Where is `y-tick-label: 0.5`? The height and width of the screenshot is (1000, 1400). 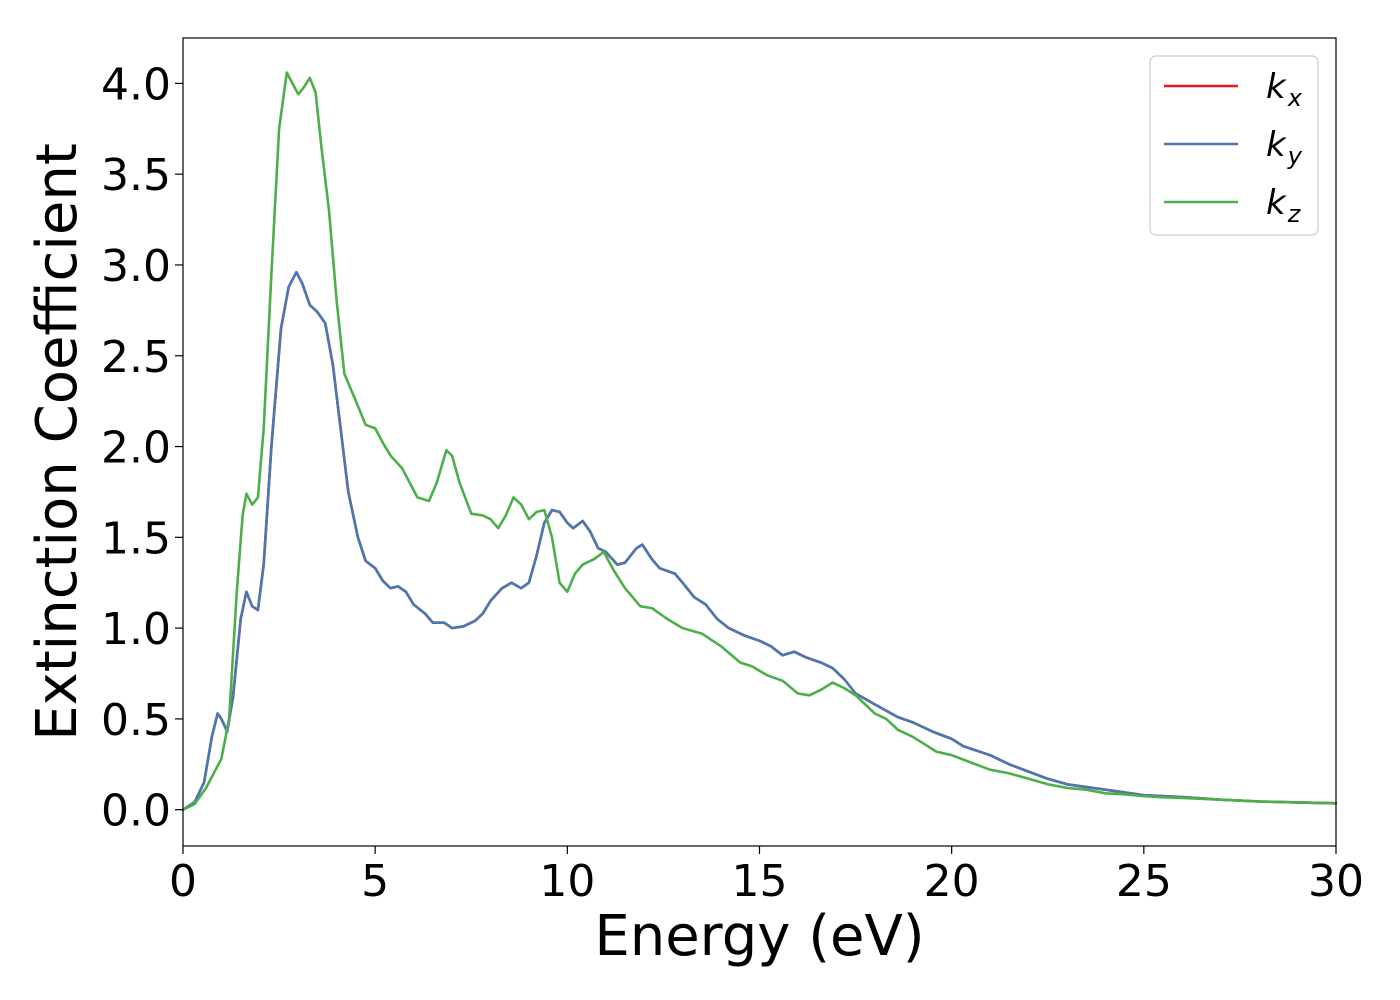 y-tick-label: 0.5 is located at coordinates (136, 720).